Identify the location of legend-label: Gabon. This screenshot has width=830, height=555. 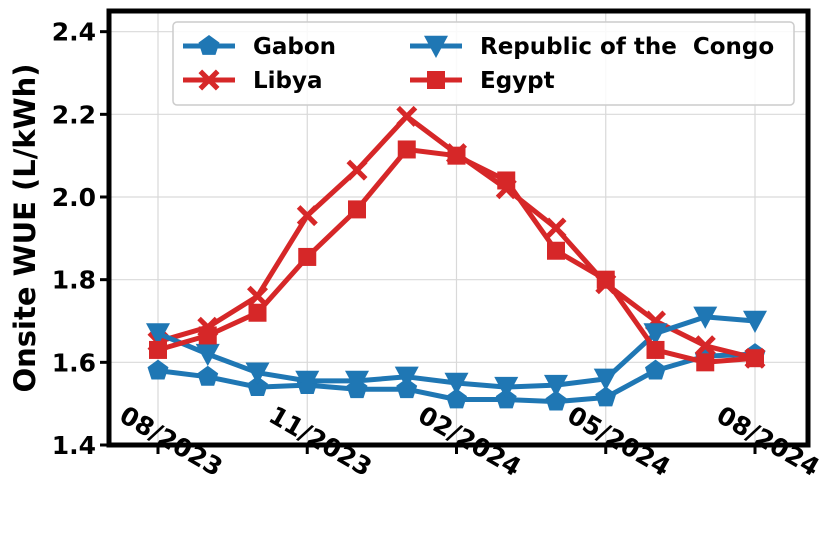
(294, 47).